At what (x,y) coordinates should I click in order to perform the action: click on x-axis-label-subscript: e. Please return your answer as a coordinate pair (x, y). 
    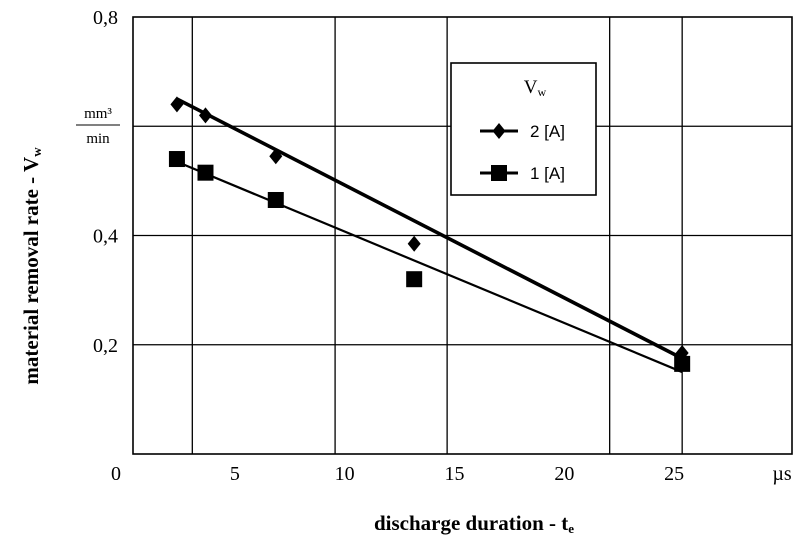
    Looking at the image, I should click on (571, 528).